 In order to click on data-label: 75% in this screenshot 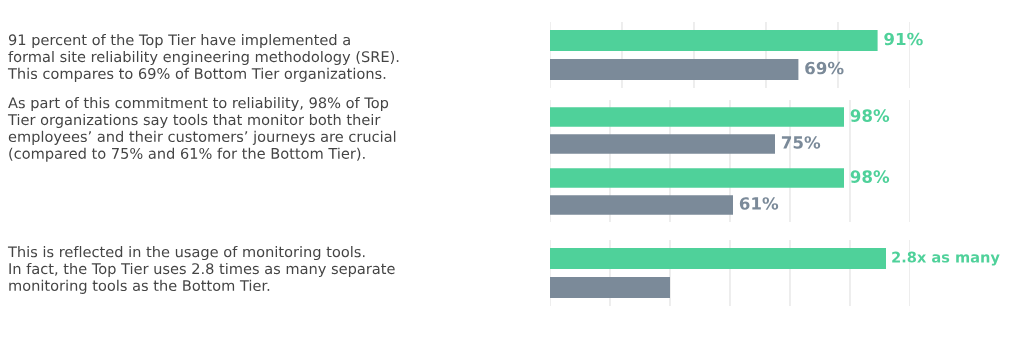, I will do `click(801, 142)`.